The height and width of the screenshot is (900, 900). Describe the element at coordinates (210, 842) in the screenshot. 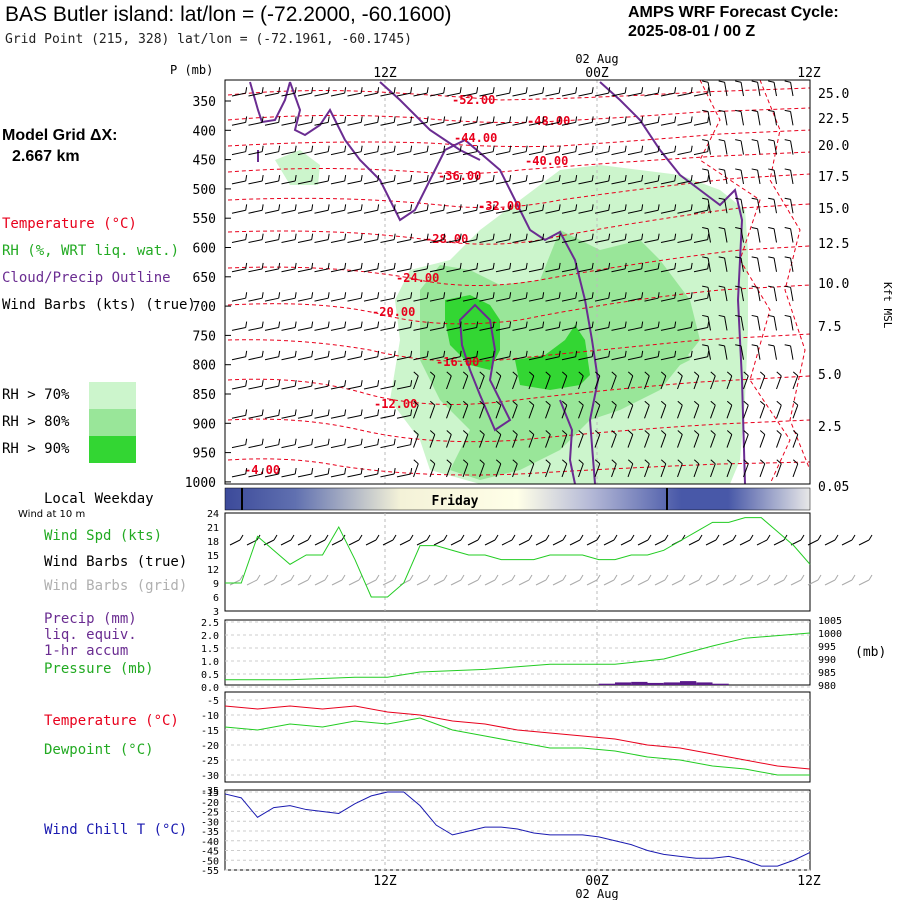

I see `y-tick-label: -40` at that location.